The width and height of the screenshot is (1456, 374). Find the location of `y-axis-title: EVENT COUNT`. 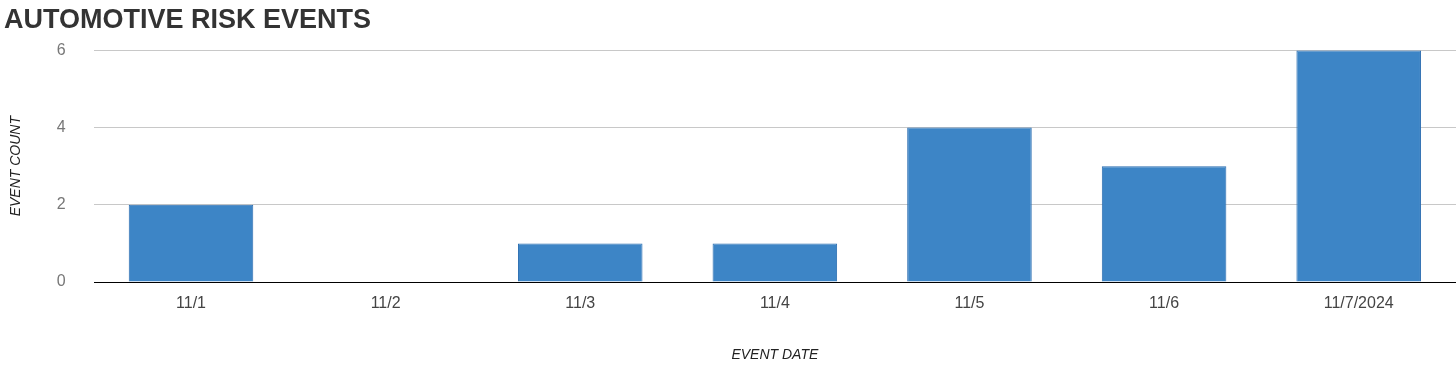

y-axis-title: EVENT COUNT is located at coordinates (15, 165).